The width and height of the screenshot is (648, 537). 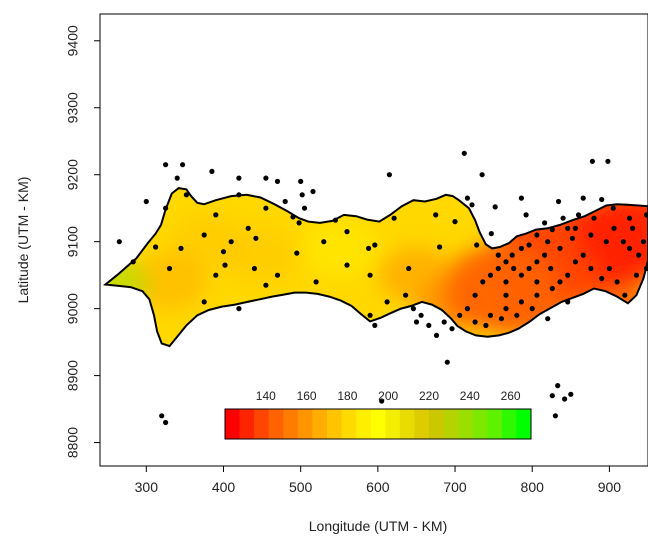 What do you see at coordinates (470, 396) in the screenshot?
I see `legend-label: 240` at bounding box center [470, 396].